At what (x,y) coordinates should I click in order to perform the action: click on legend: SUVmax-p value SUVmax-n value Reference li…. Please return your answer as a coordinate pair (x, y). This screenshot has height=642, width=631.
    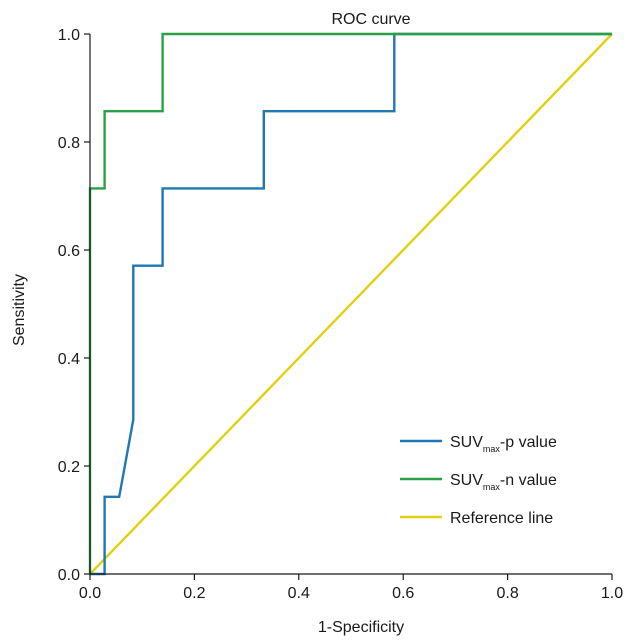
    Looking at the image, I should click on (478, 480).